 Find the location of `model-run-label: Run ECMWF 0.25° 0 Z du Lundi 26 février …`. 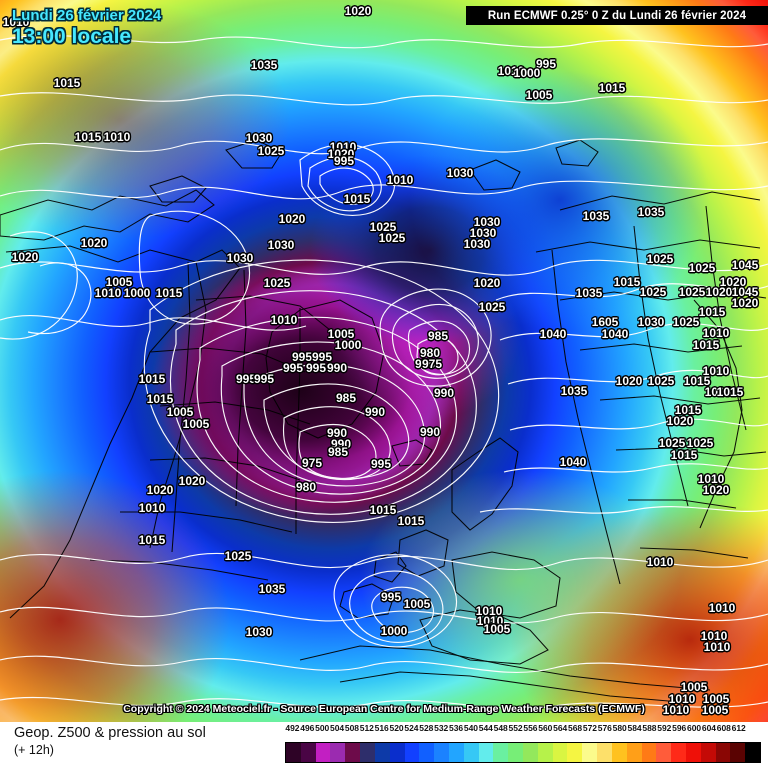

model-run-label: Run ECMWF 0.25° 0 Z du Lundi 26 février … is located at coordinates (617, 15).